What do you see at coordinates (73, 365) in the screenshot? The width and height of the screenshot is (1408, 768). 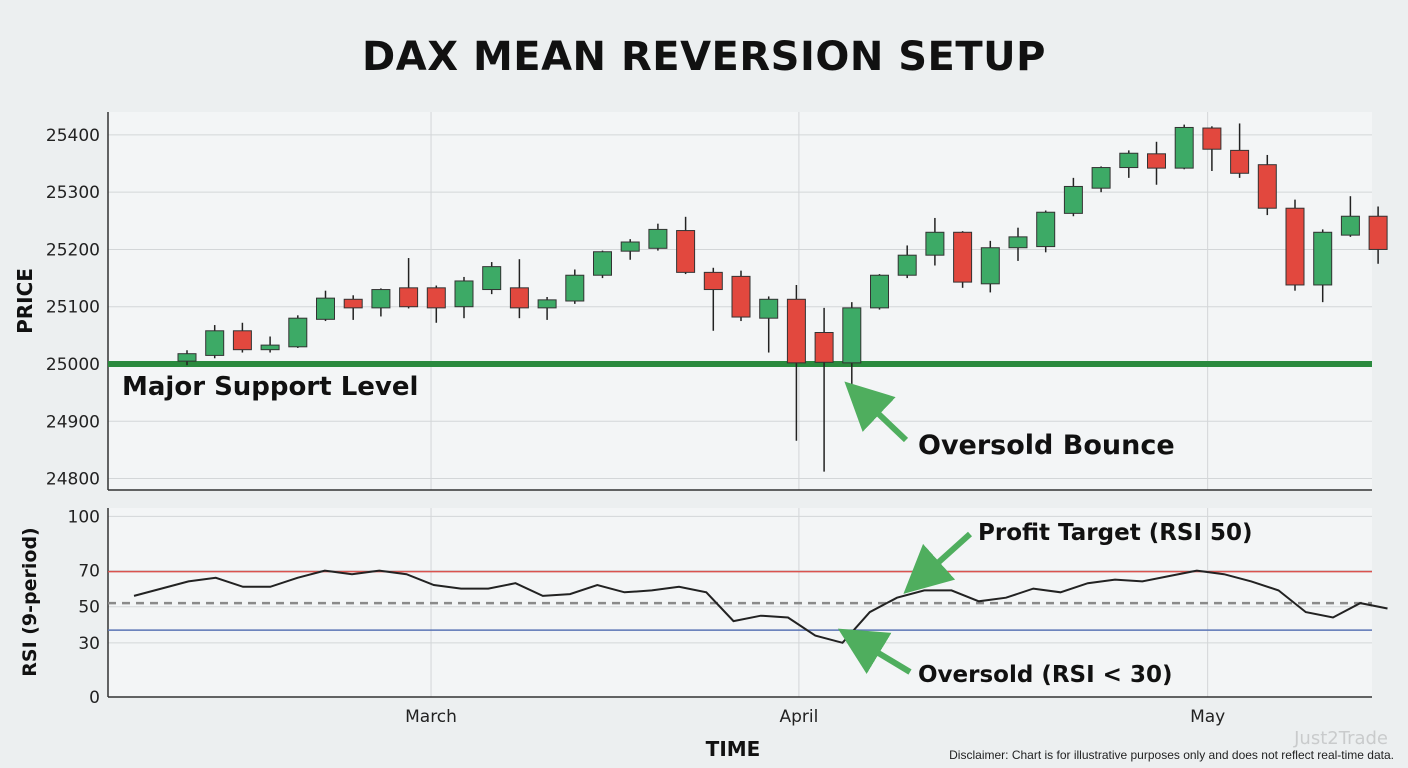 I see `price-tick-label: 25000` at bounding box center [73, 365].